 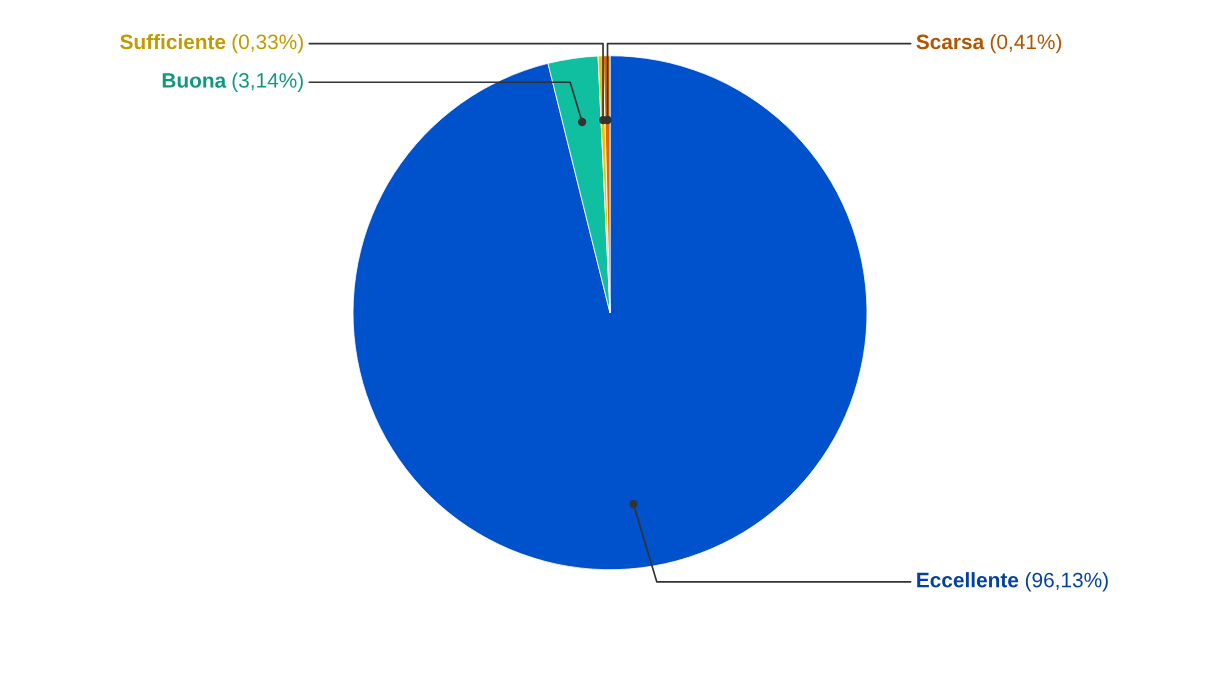 I want to click on slice-label: Buona, so click(x=194, y=80).